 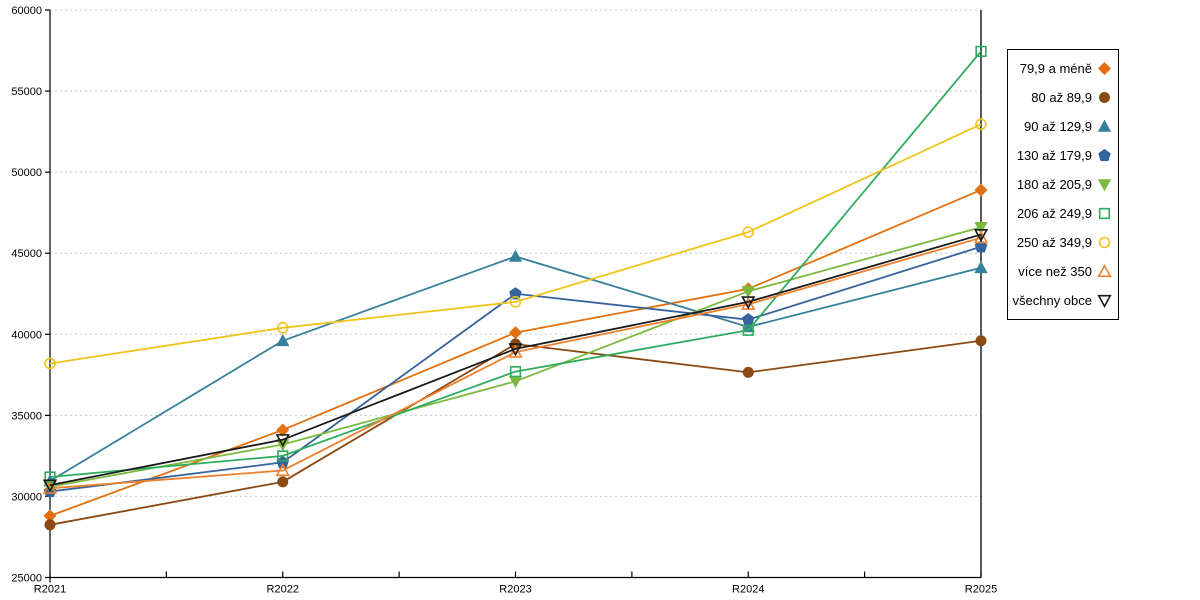 I want to click on legend-item: 180 až 205,9, so click(x=1062, y=184).